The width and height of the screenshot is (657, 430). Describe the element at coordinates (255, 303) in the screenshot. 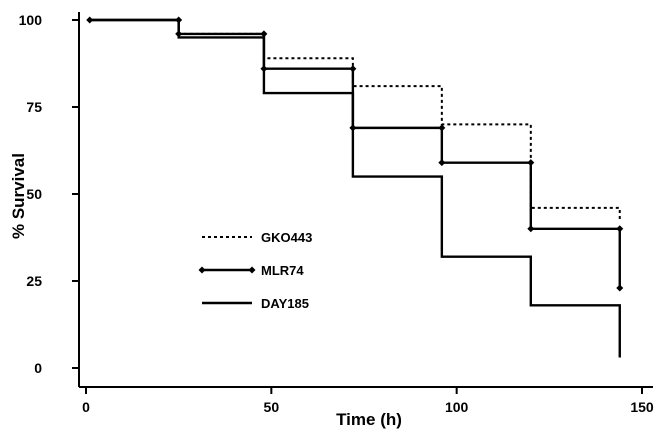

I see `legend-item-day185: DAY185` at that location.